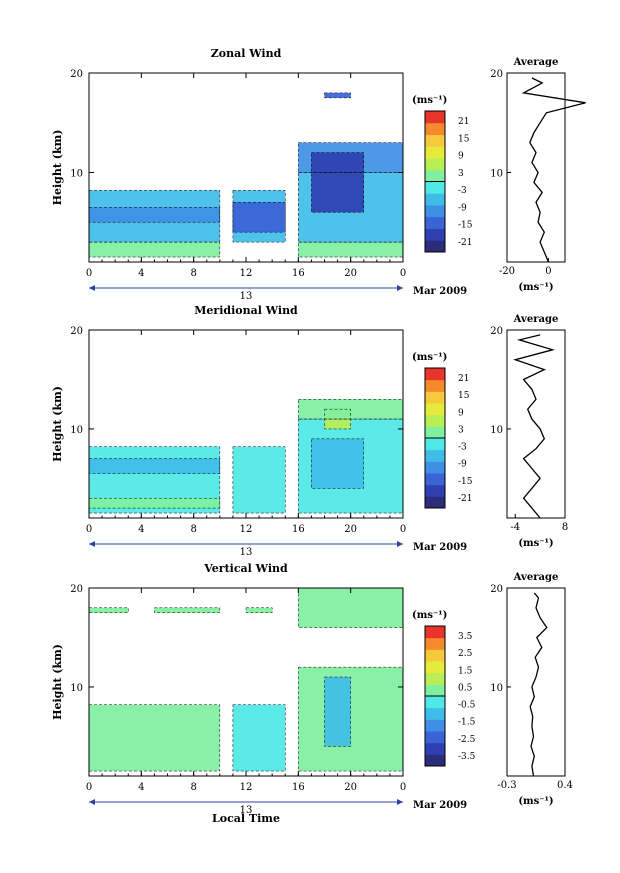  Describe the element at coordinates (465, 688) in the screenshot. I see `colorbar-tick-label: 0.5` at that location.